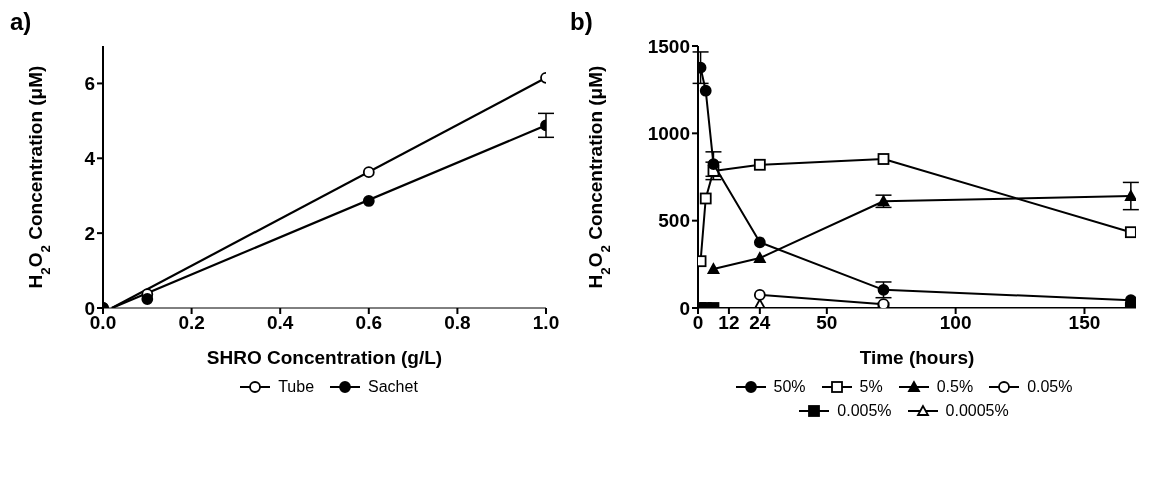 This screenshot has height=477, width=1173. Describe the element at coordinates (324, 357) in the screenshot. I see `x-axis-title: SHRO Concentration (g/L)` at that location.